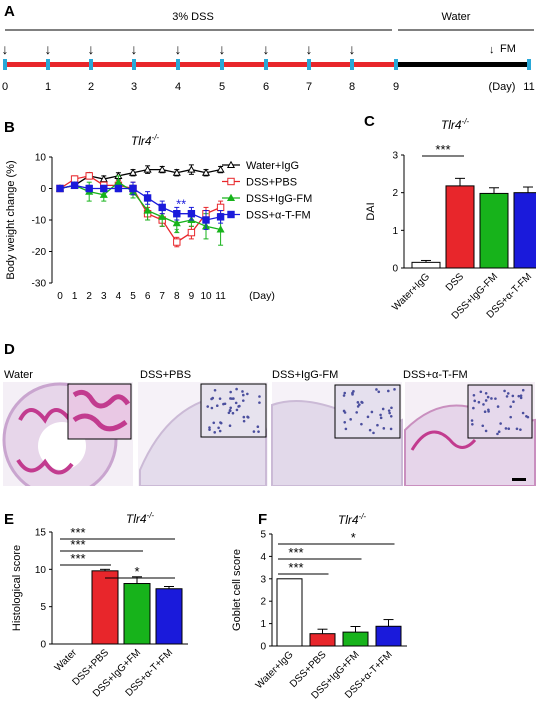  I want to click on fm-arrow-day-7: ↓, so click(309, 49).